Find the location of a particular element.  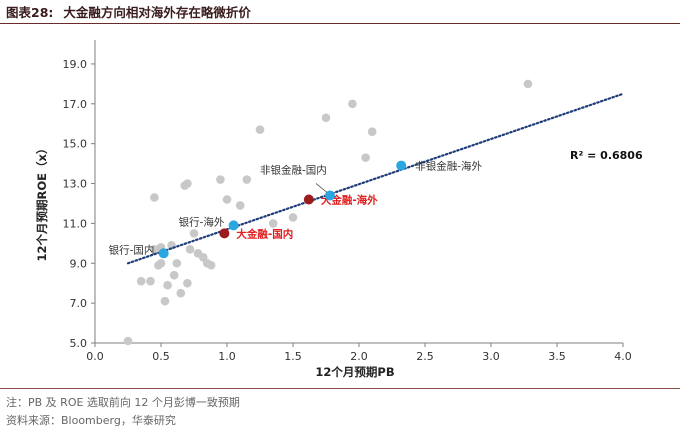

x-tick-label: 3.5 is located at coordinates (557, 356).